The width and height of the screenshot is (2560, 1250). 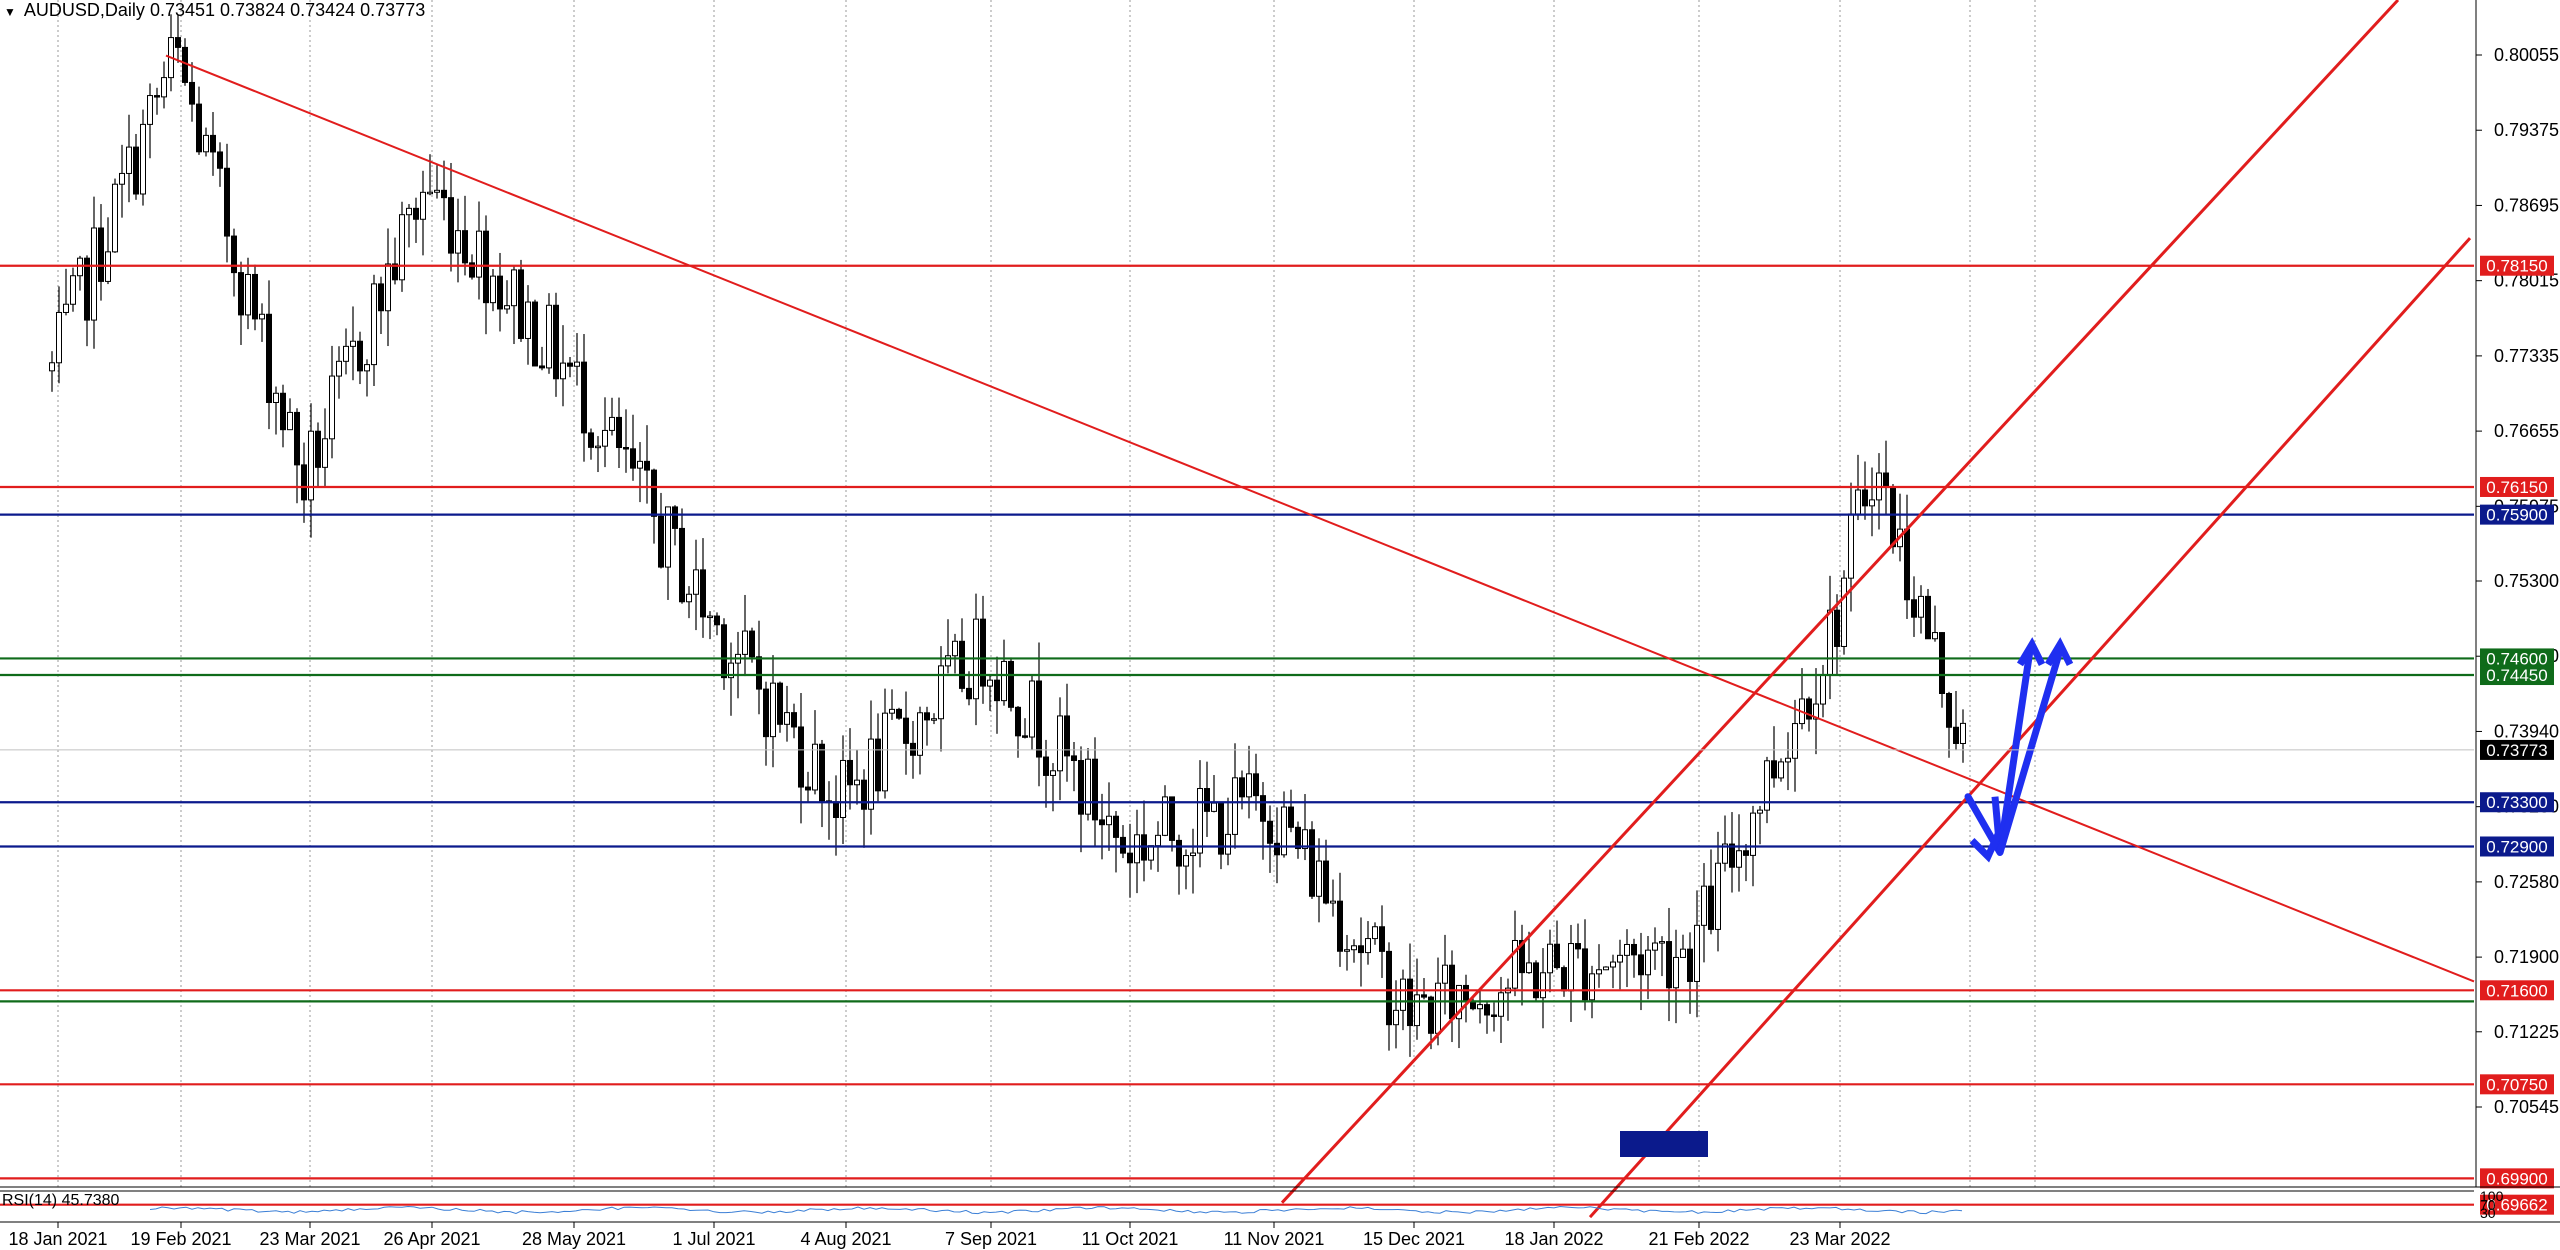 What do you see at coordinates (2516, 802) in the screenshot?
I see `level-badge-label: 0.73300` at bounding box center [2516, 802].